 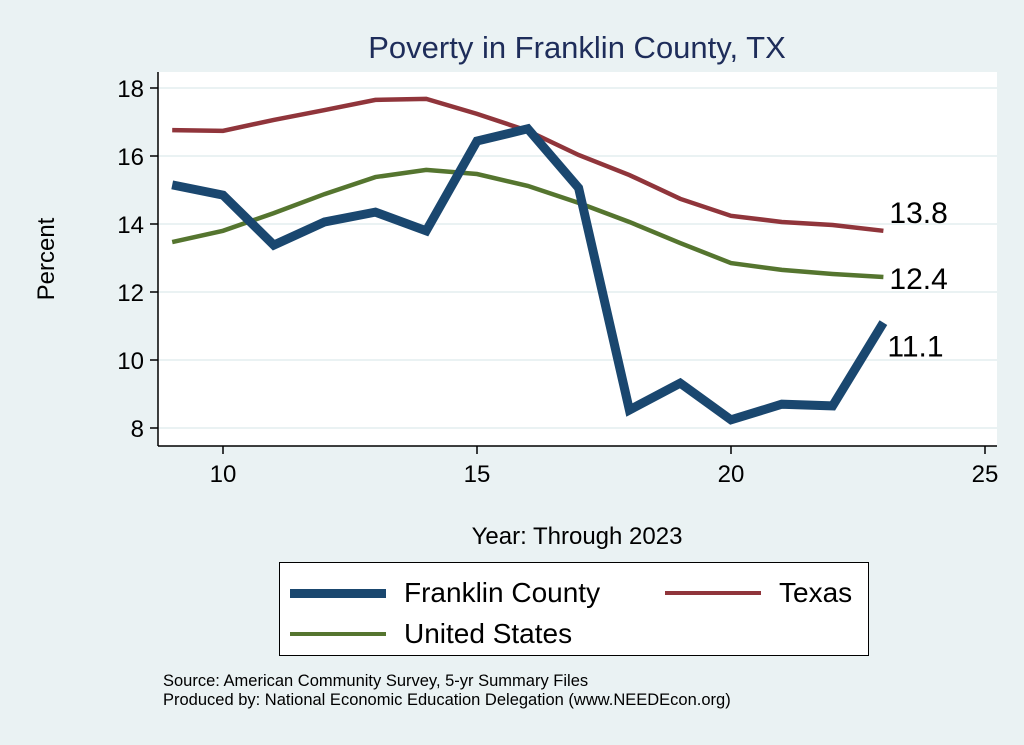 What do you see at coordinates (527, 223) in the screenshot?
I see `series-line-united-states` at bounding box center [527, 223].